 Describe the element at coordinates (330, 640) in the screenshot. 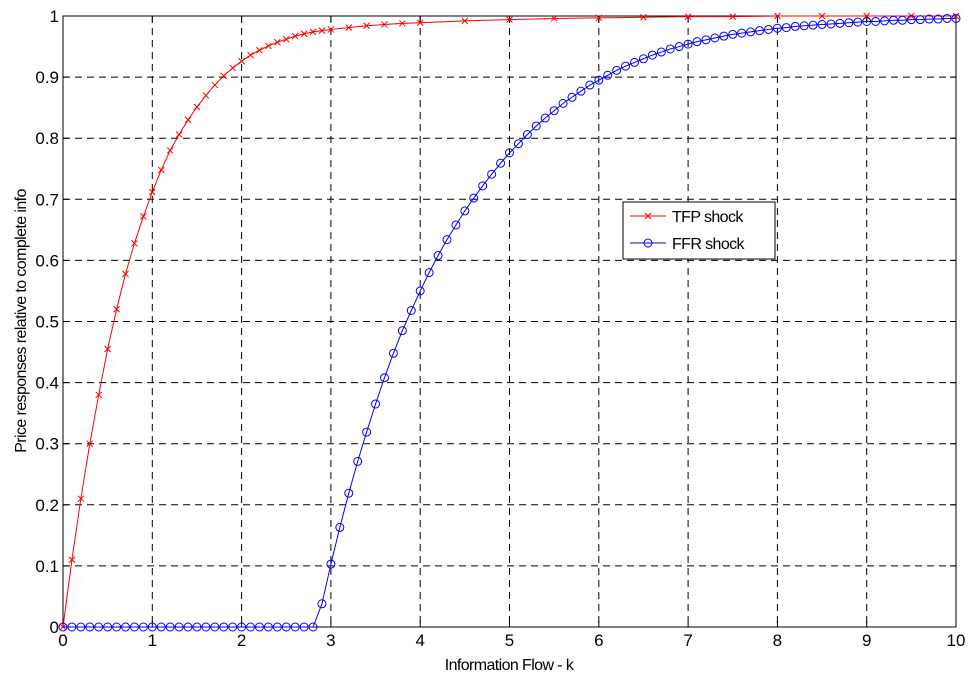

I see `x-tick-label: 3` at that location.